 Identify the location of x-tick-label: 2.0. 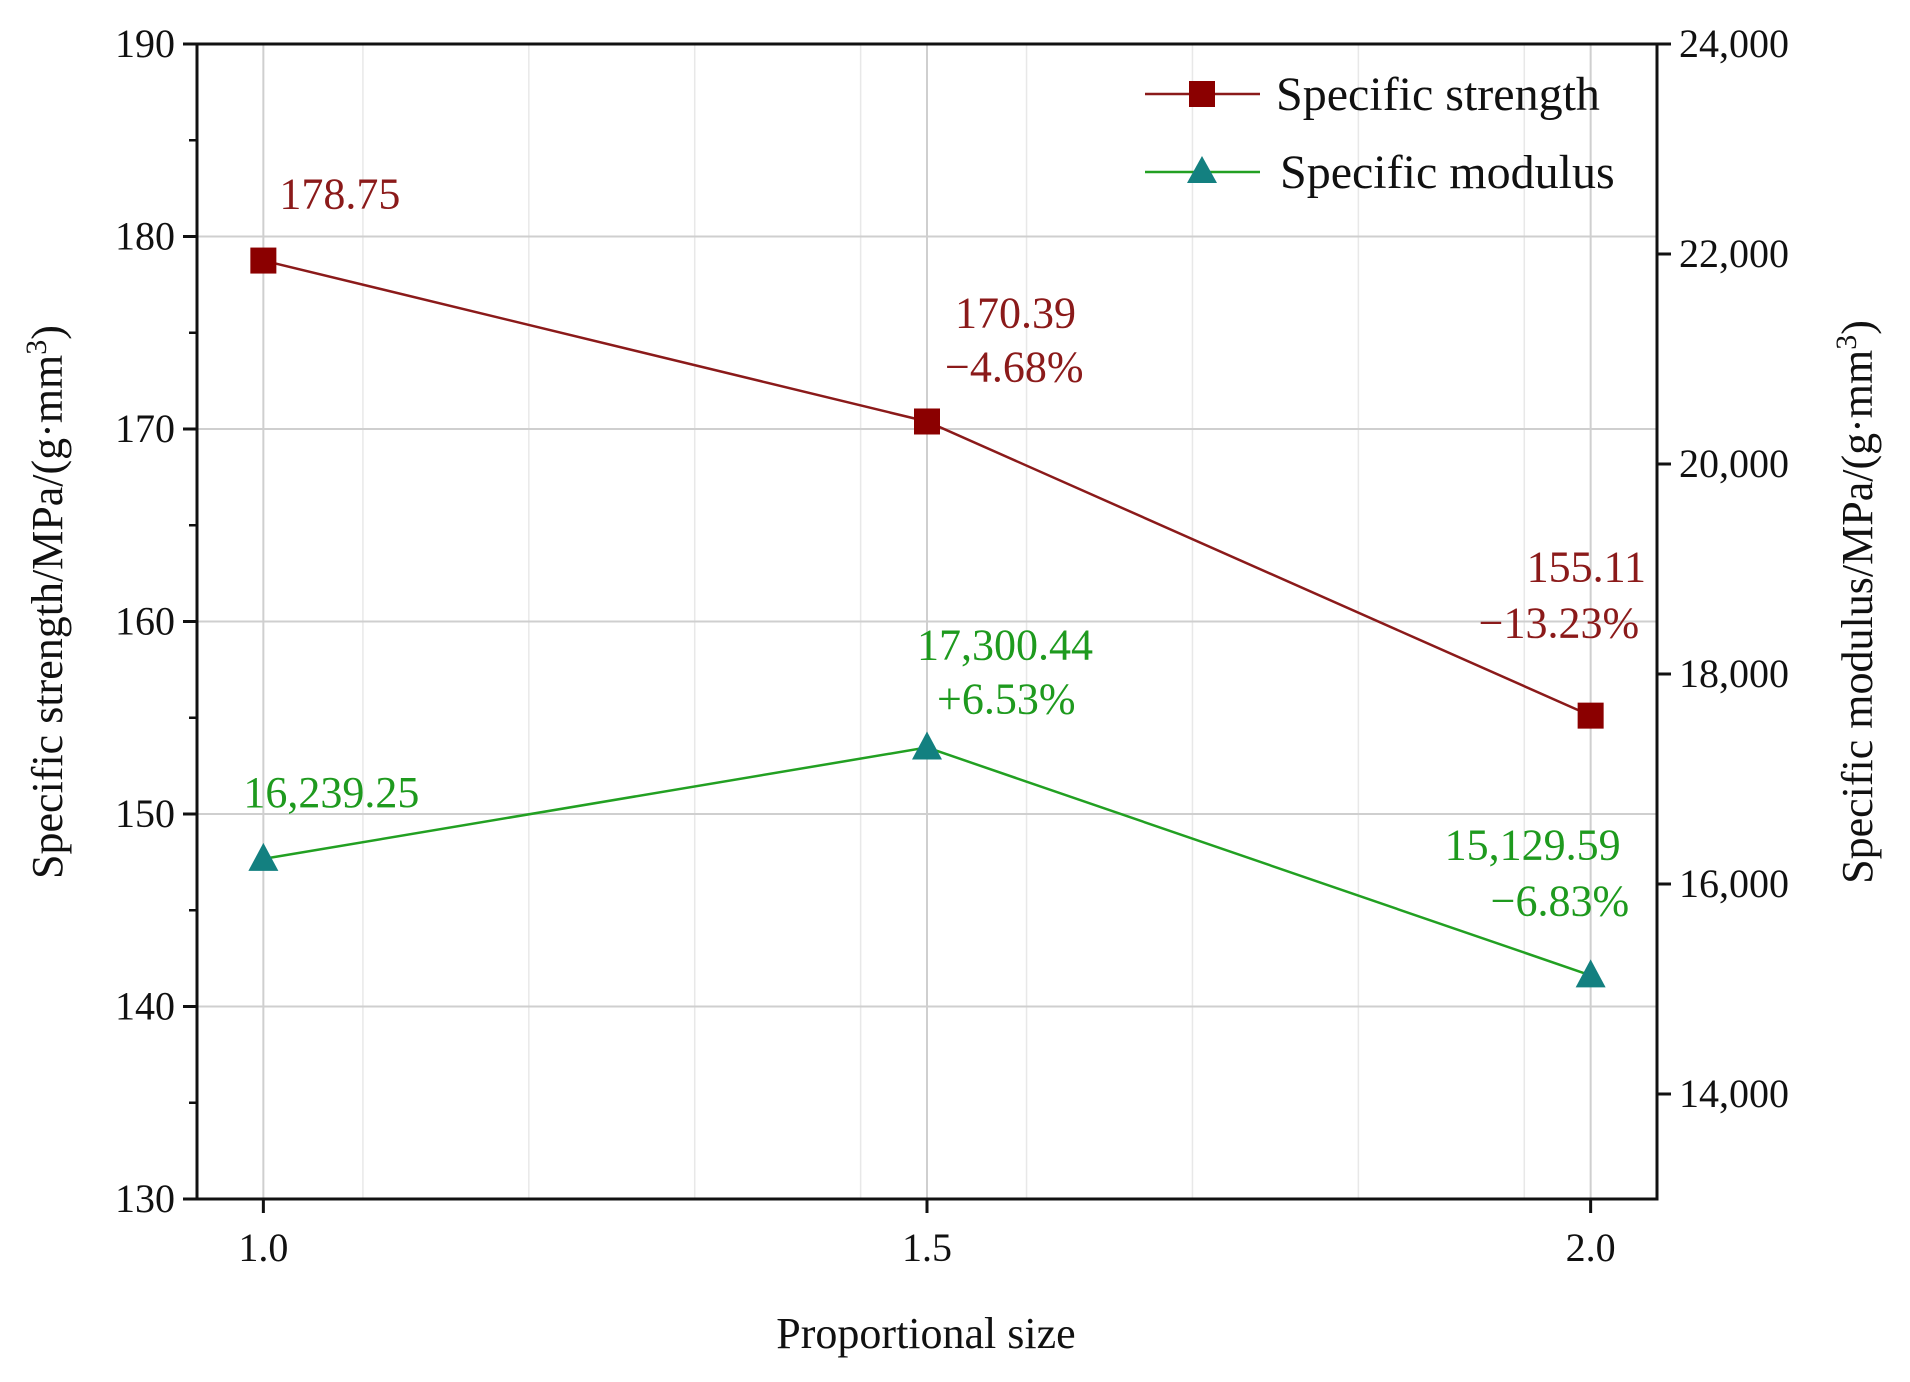
(1591, 1247).